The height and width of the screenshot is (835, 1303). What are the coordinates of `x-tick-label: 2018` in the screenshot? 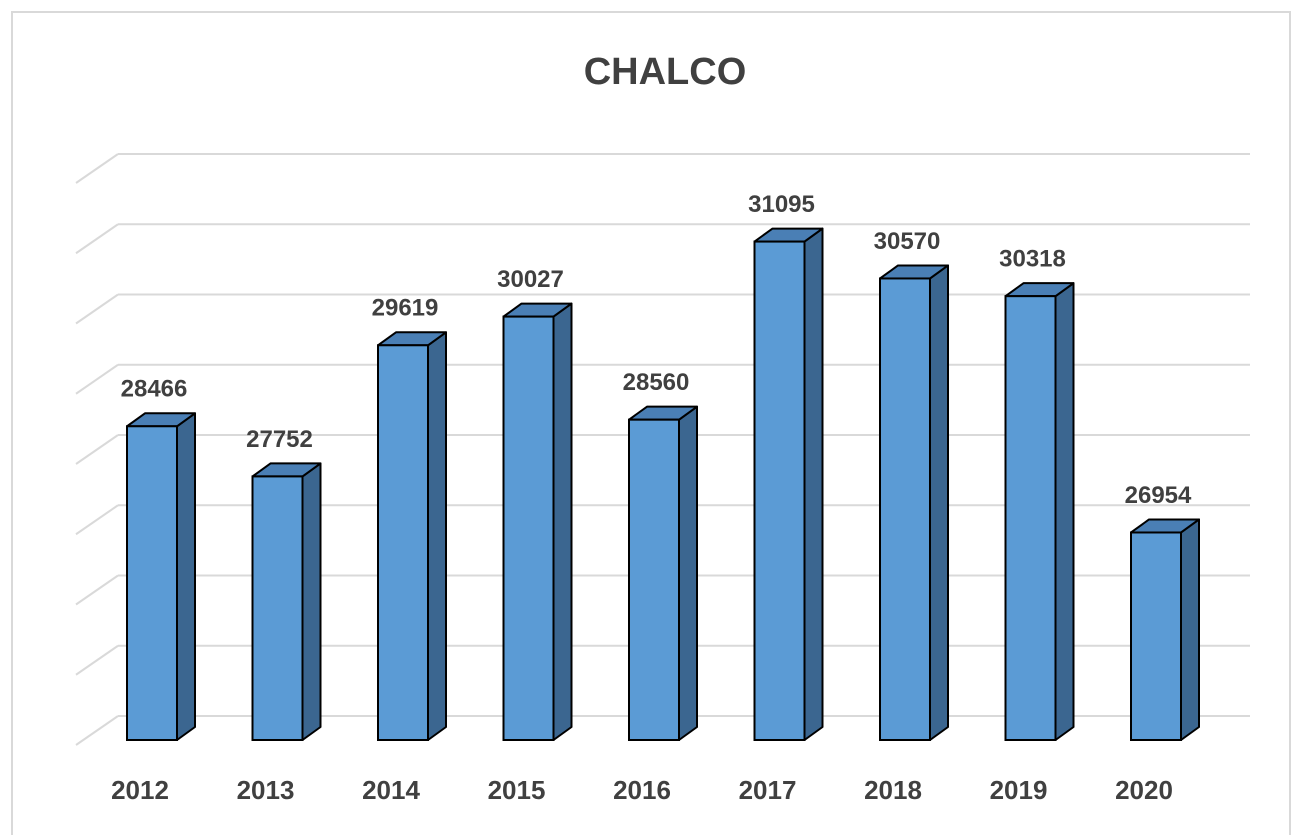 It's located at (893, 790).